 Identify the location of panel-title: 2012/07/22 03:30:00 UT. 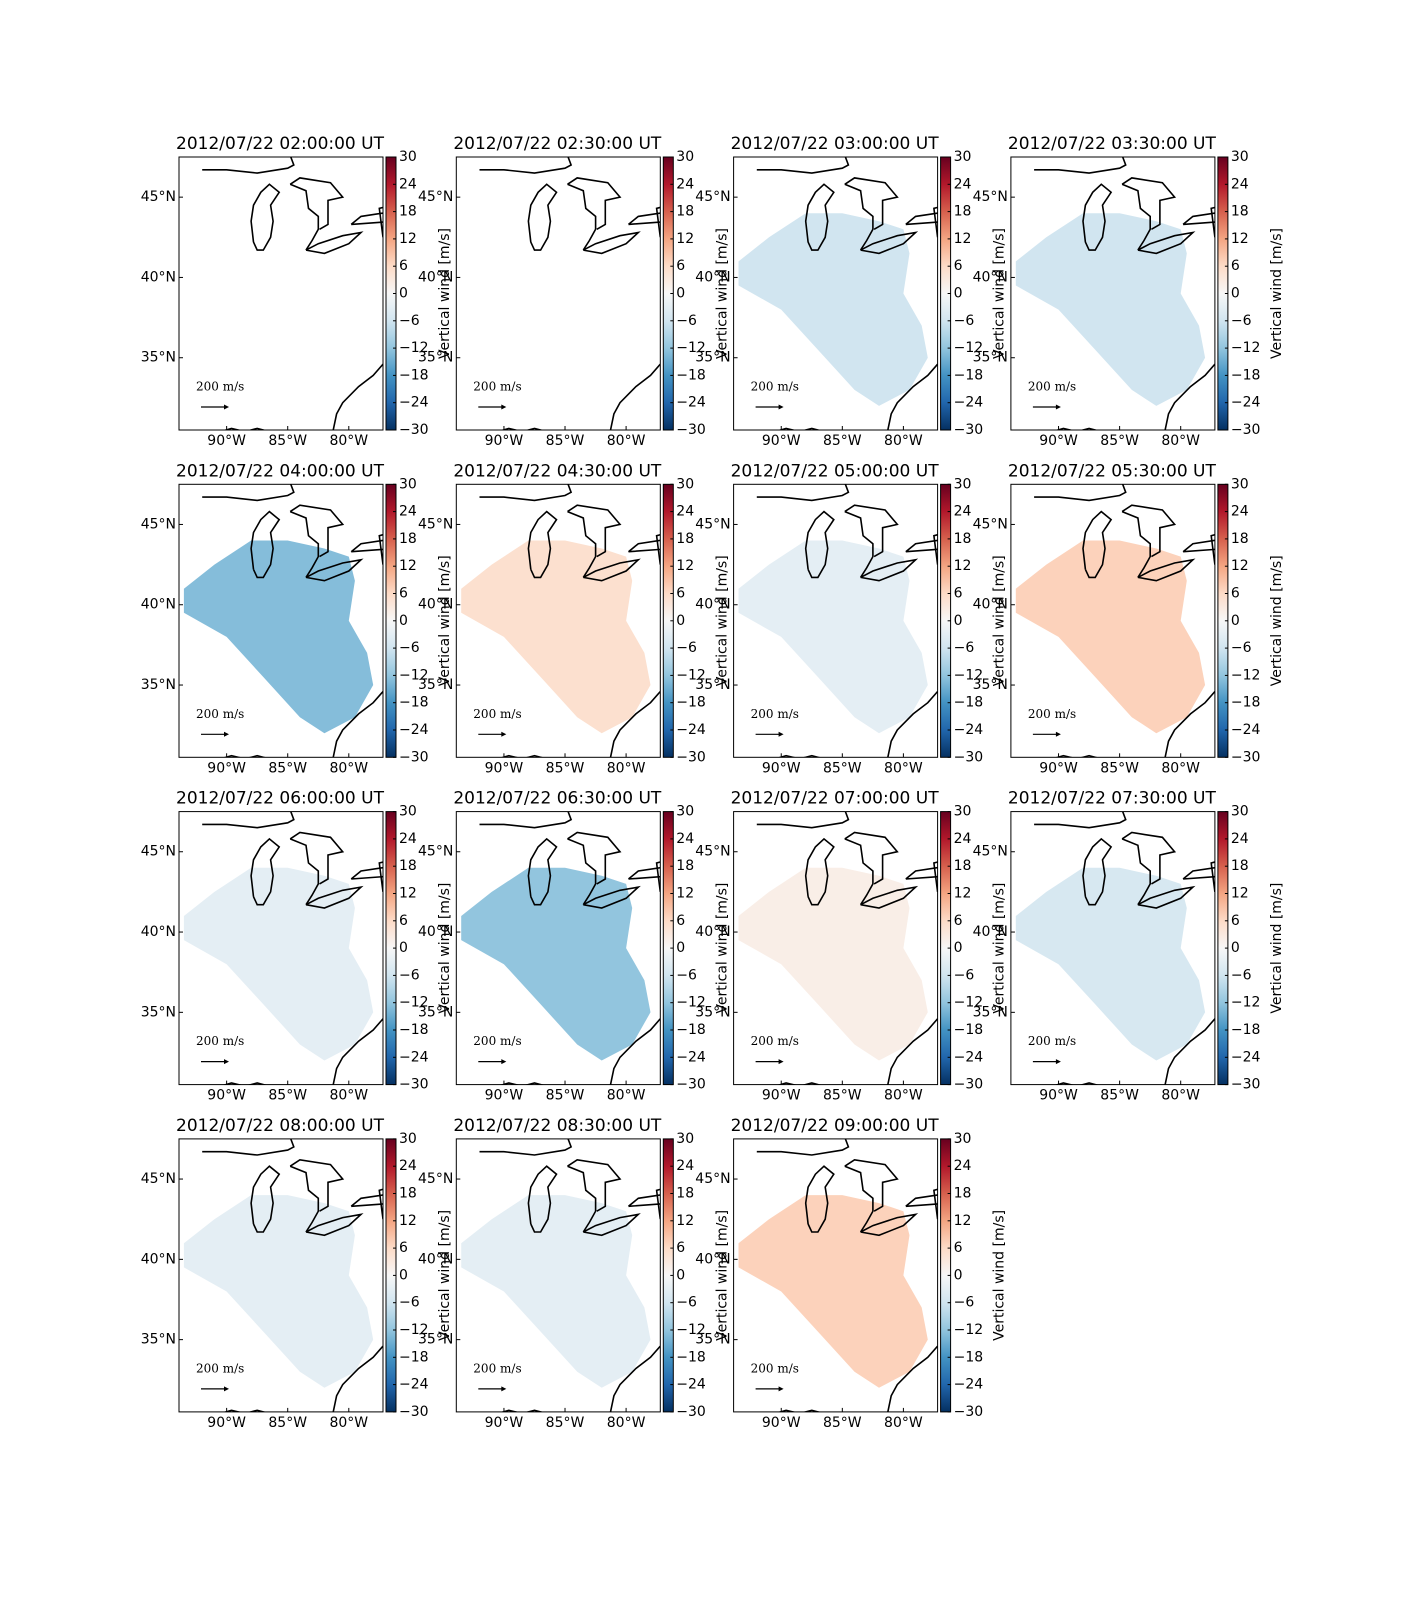
(1112, 144).